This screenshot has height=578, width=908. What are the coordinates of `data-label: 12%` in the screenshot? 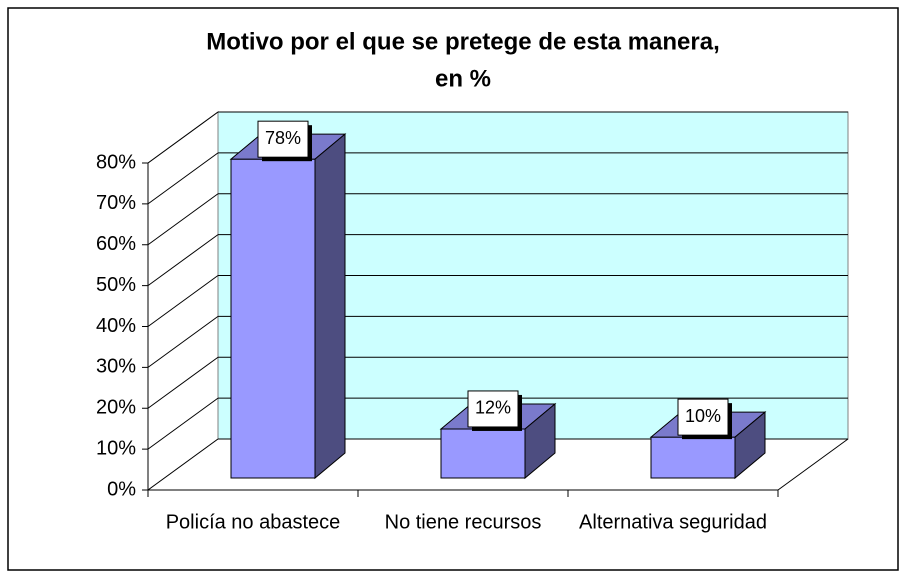 It's located at (493, 408).